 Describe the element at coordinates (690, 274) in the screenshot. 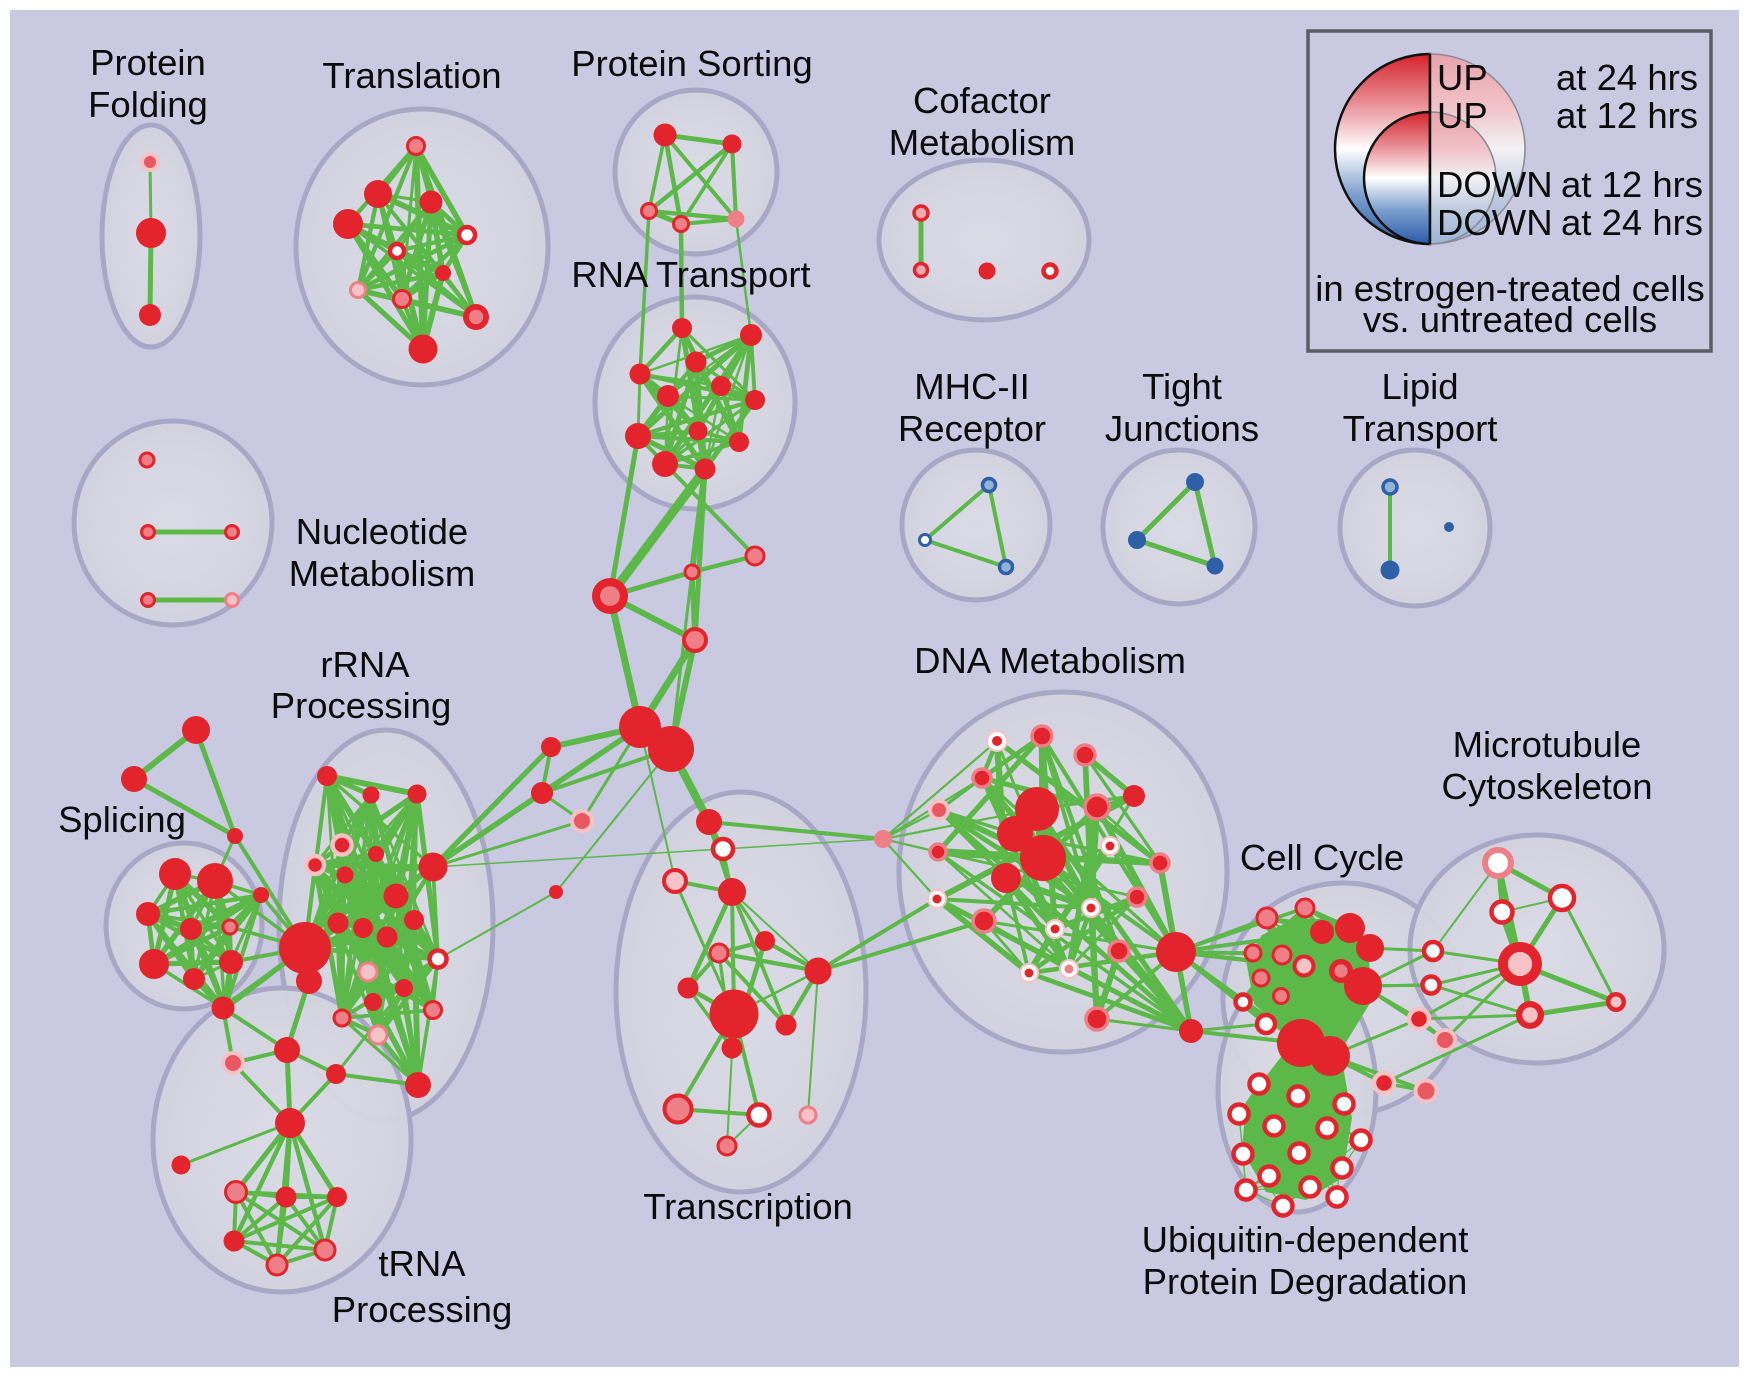

I see `svg-text: RNA Transport` at that location.